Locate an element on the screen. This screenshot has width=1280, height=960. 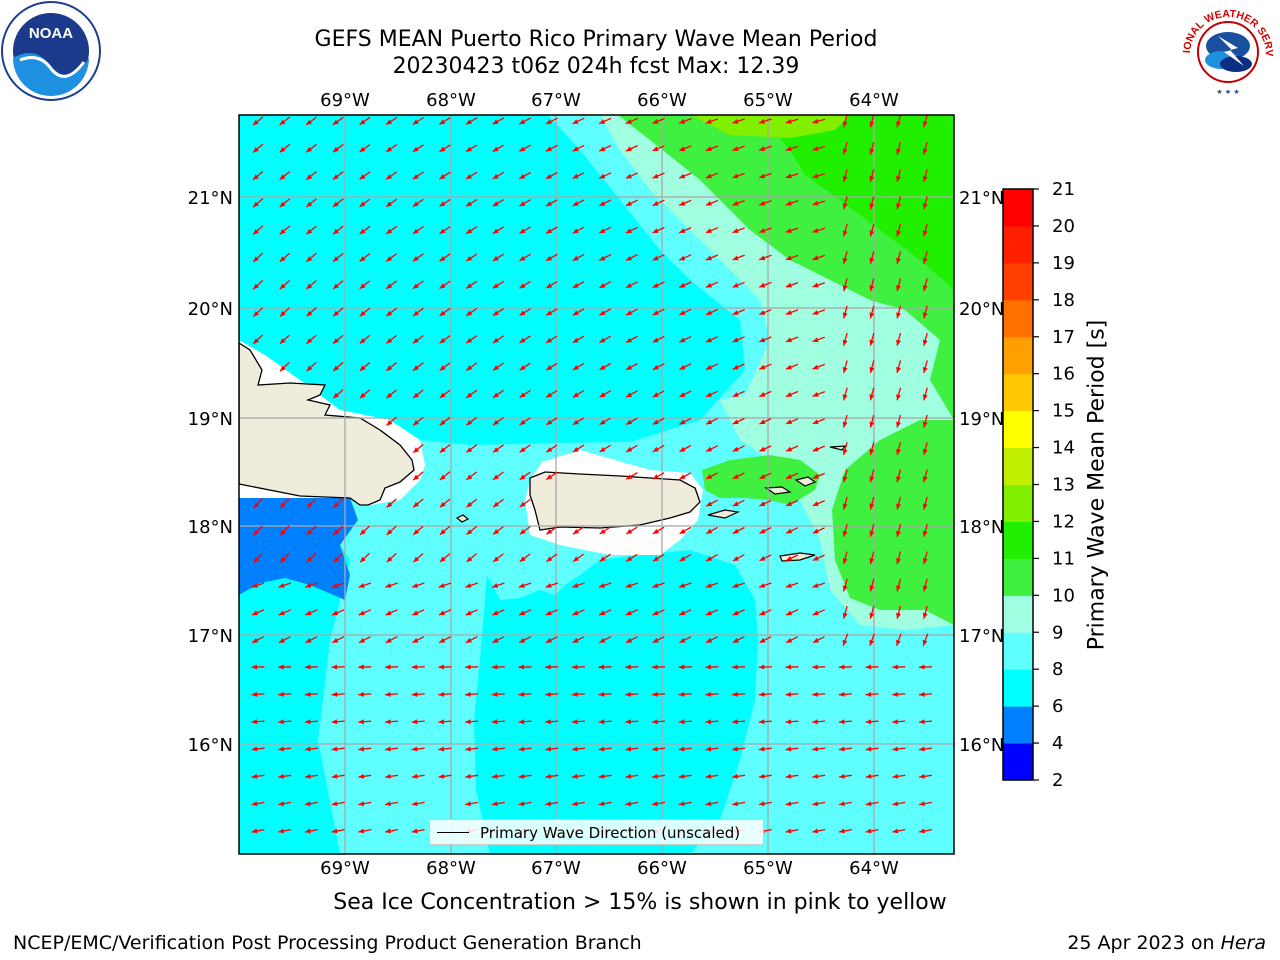
map-legend: Primary Wave Direction (unscaled) is located at coordinates (596, 832).